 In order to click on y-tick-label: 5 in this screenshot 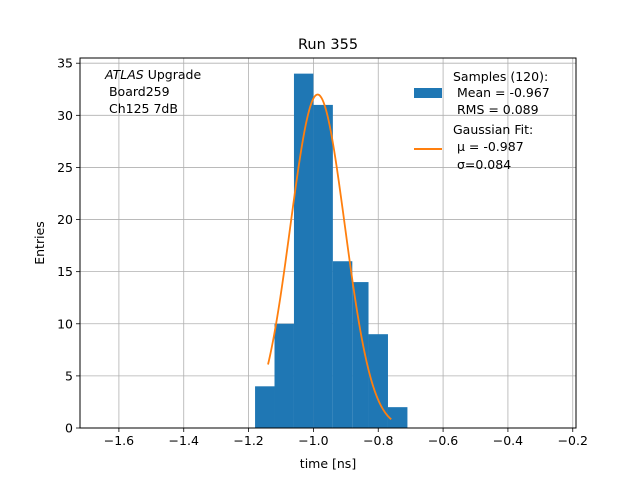, I will do `click(69, 375)`.